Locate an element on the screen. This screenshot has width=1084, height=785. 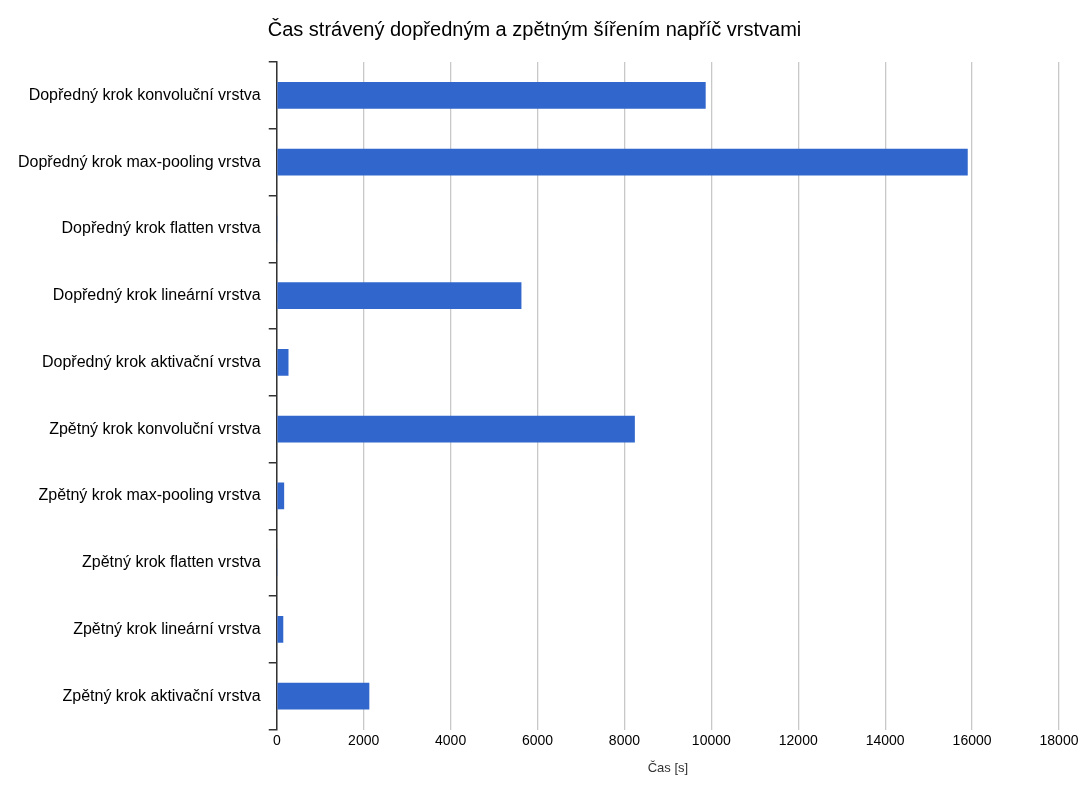
chart-title: Čas strávený dopředným a zpětným šířením napříč vrstvami is located at coordinates (534, 28).